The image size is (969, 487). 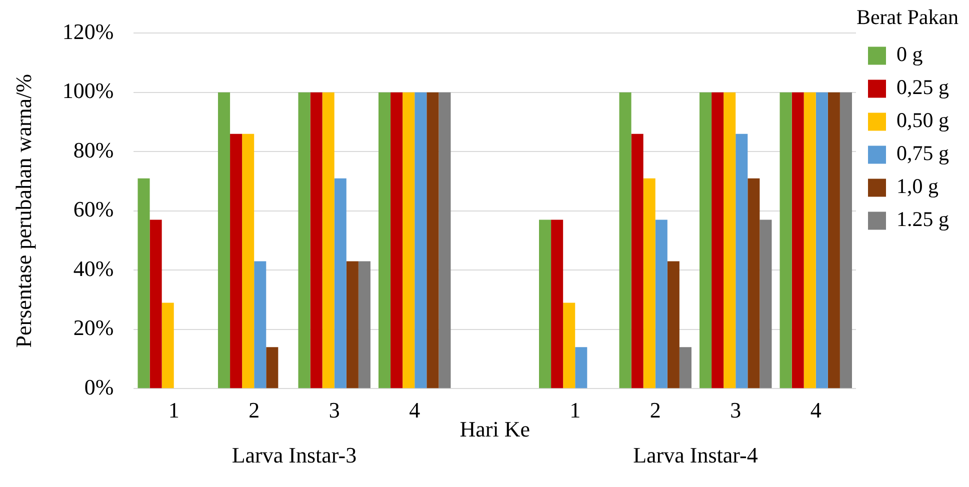 I want to click on y-axis-title: Persentase perubahan warna/%, so click(x=23, y=211).